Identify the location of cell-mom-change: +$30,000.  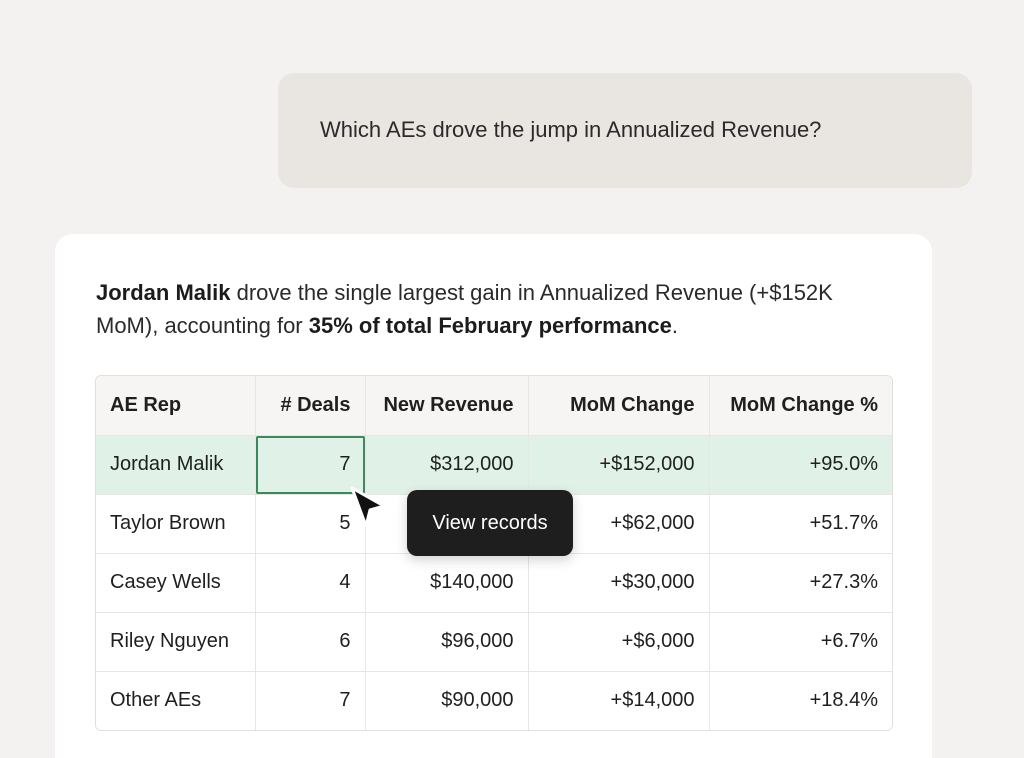
(619, 583).